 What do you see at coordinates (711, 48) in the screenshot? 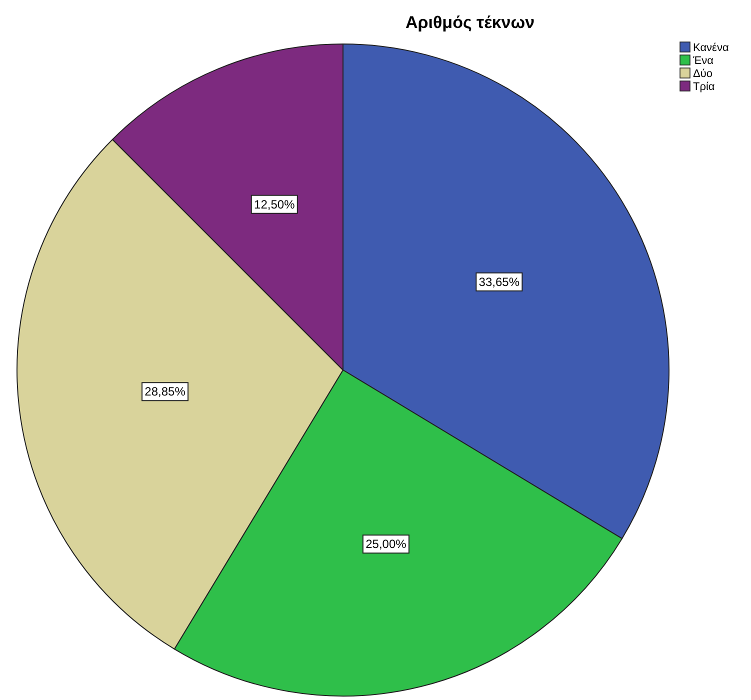
I see `legend-label: Κανένα` at bounding box center [711, 48].